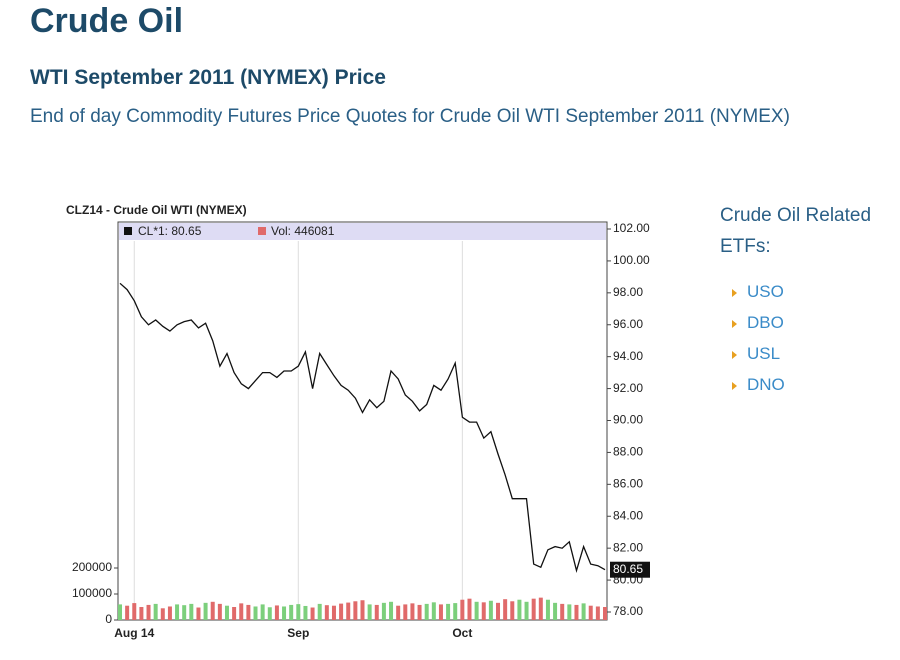 Image resolution: width=900 pixels, height=660 pixels. Describe the element at coordinates (628, 484) in the screenshot. I see `y-tick-label: 86.00` at that location.